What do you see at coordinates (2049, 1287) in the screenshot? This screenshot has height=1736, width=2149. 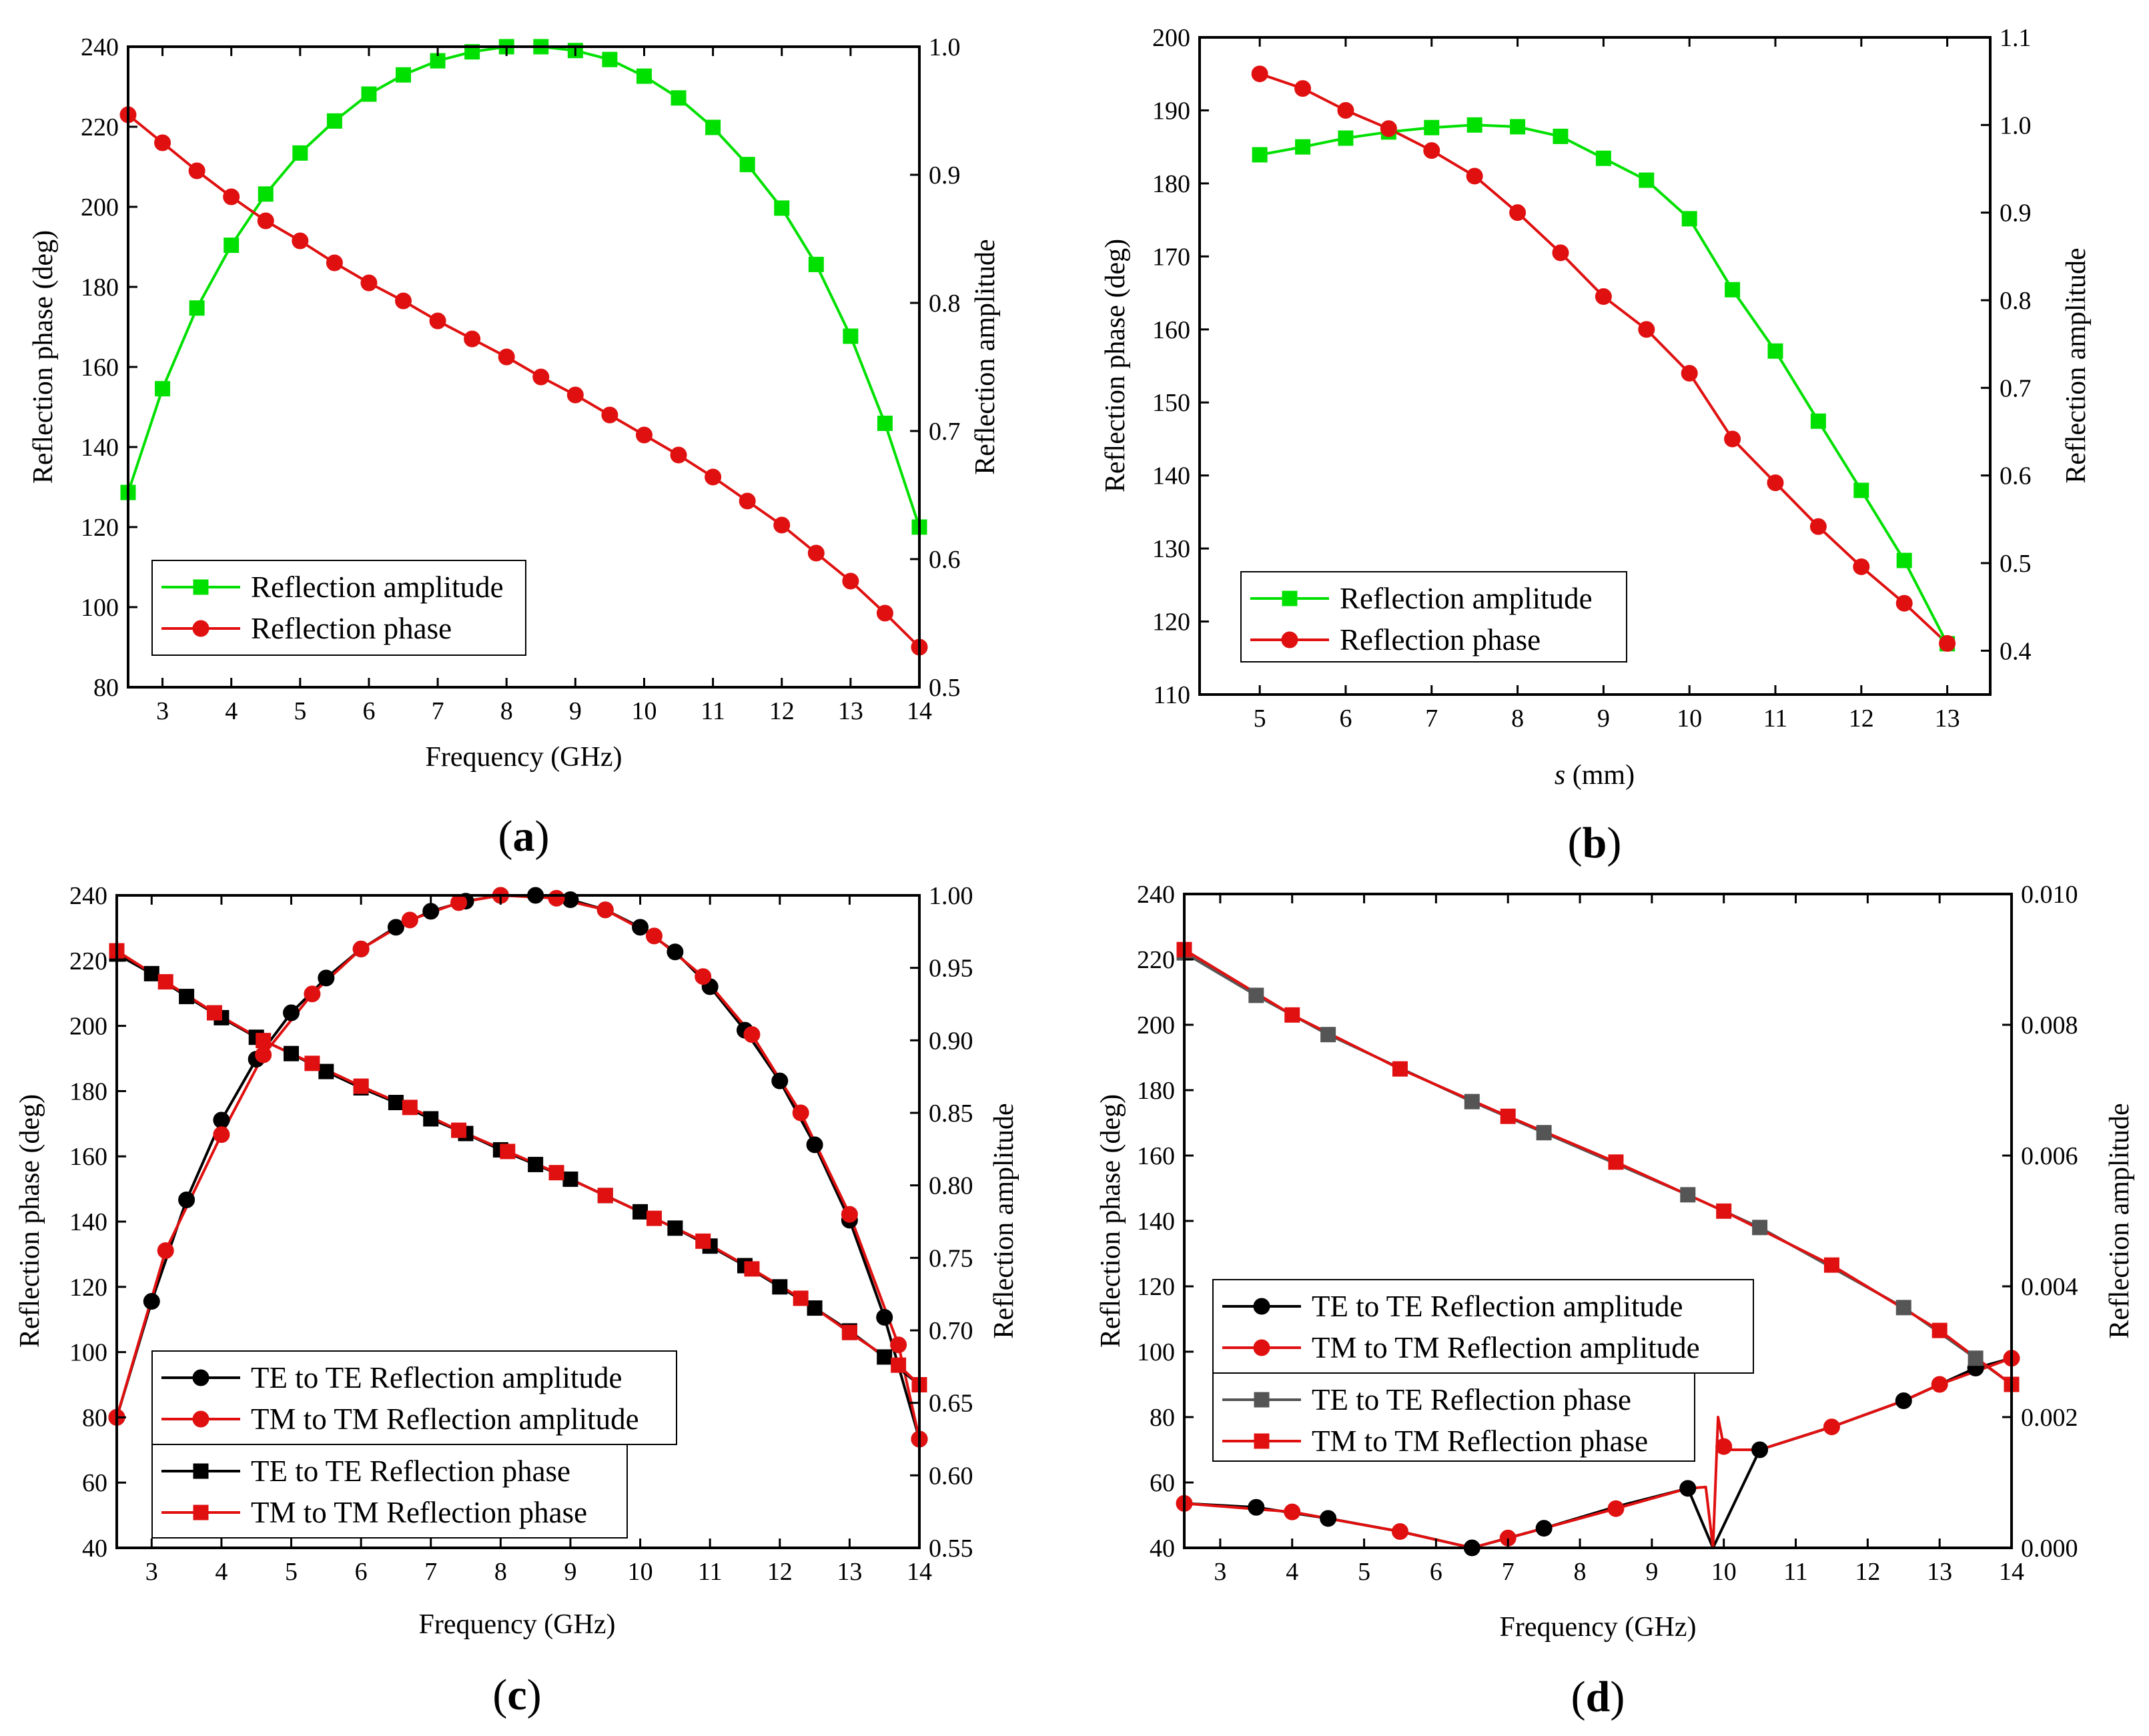 I see `y-tick-label-right: 0.004` at bounding box center [2049, 1287].